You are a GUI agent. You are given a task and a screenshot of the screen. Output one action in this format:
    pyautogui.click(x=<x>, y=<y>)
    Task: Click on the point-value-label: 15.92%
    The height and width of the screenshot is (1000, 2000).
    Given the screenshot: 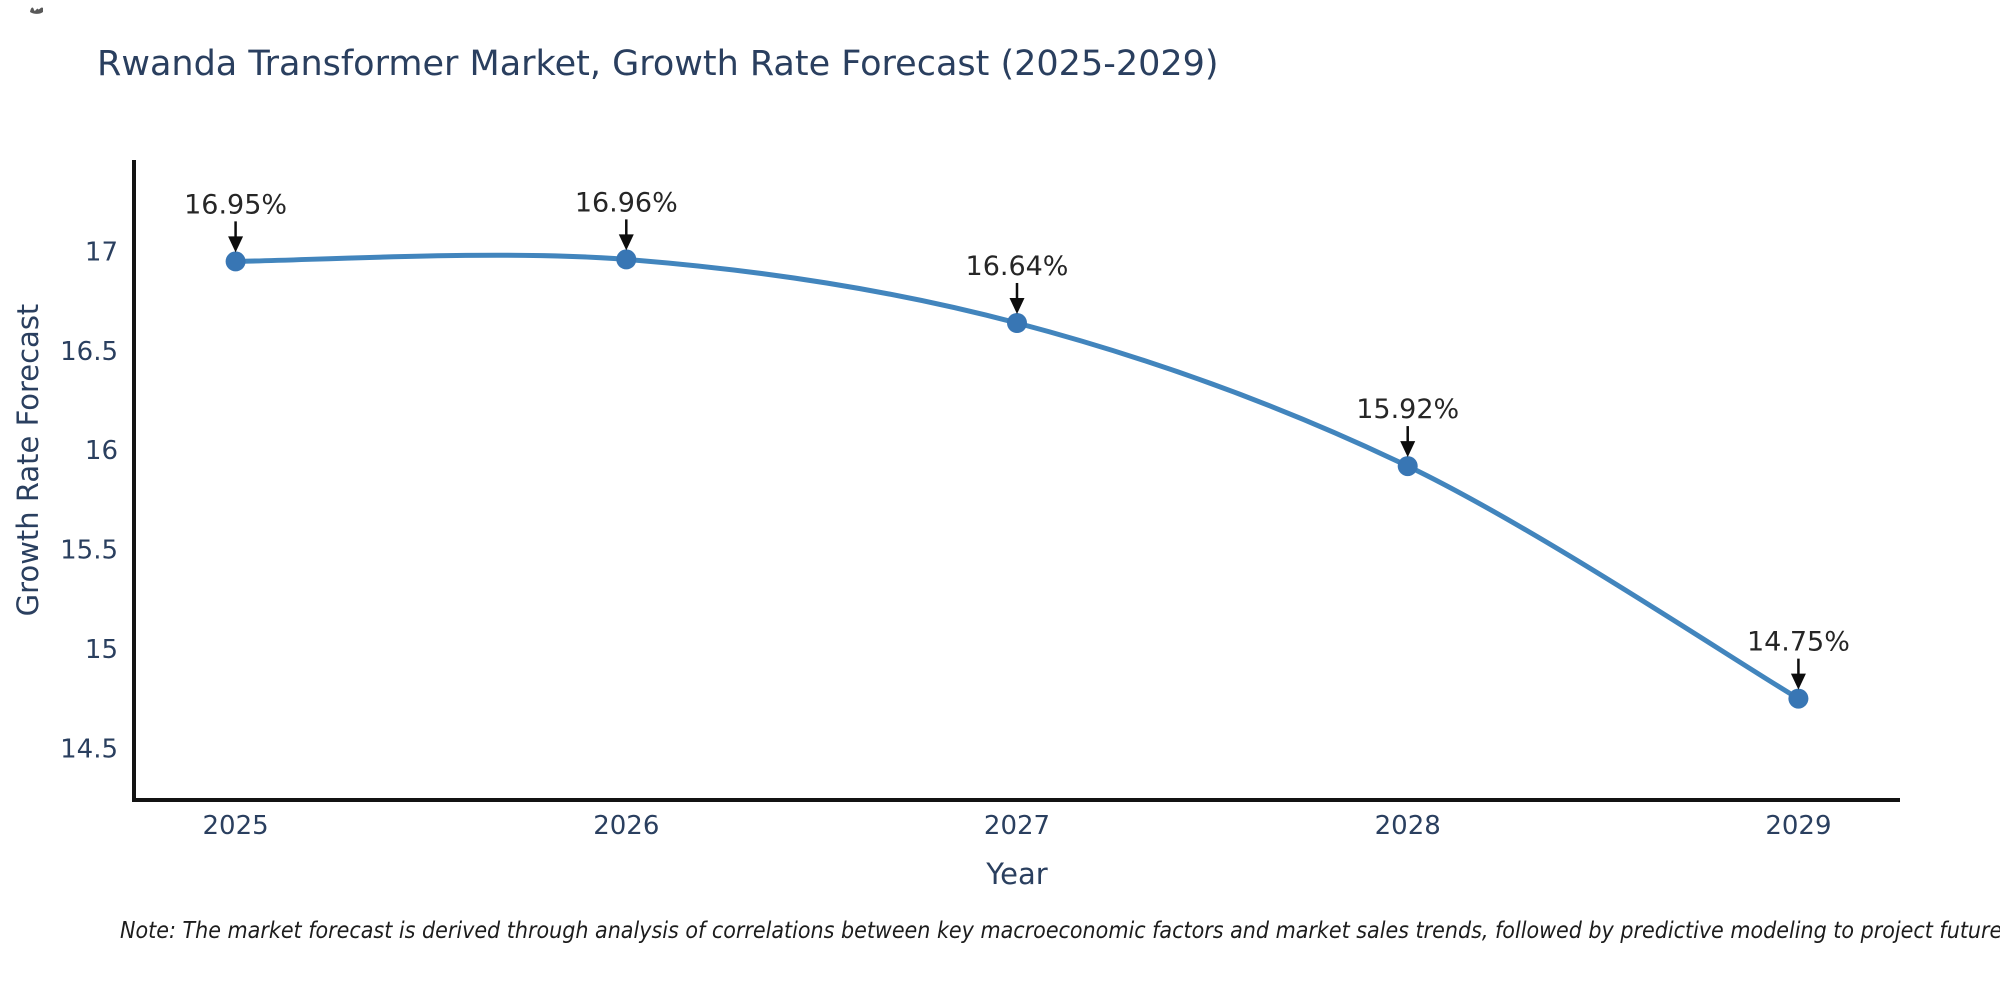 What is the action you would take?
    pyautogui.click(x=1407, y=409)
    